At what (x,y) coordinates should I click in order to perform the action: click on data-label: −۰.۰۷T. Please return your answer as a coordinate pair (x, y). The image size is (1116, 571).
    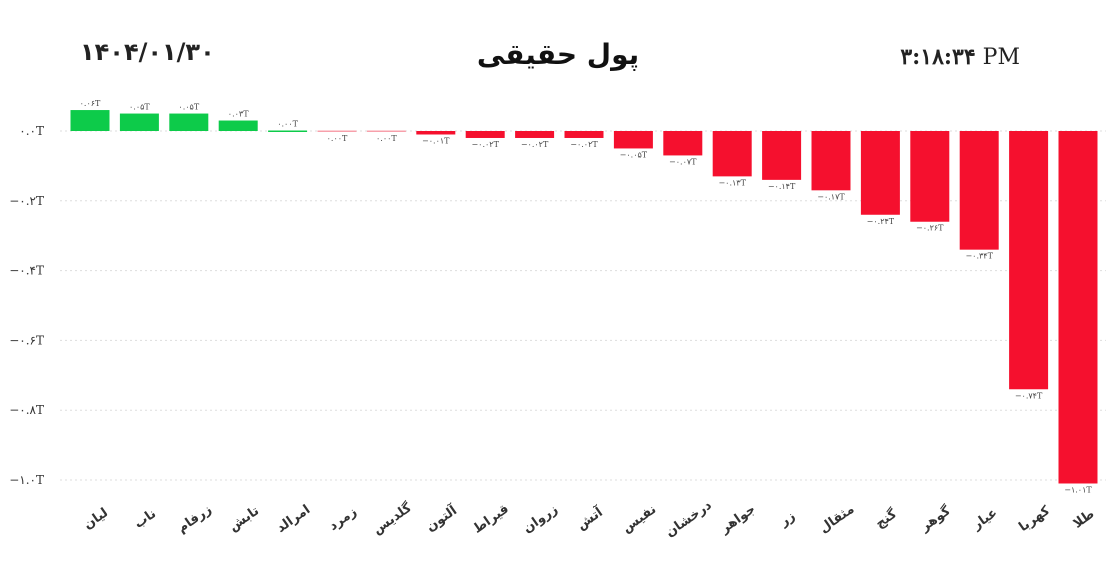
    Looking at the image, I should click on (683, 161).